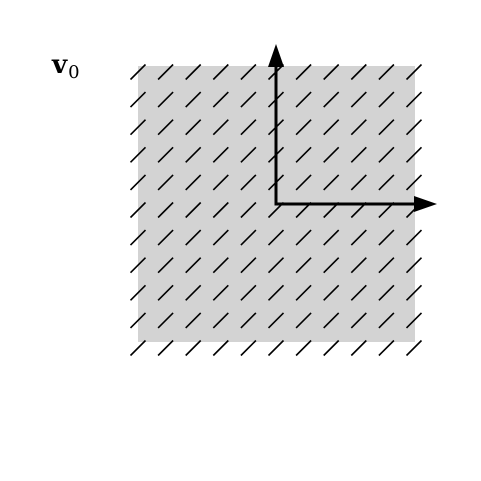 The image size is (481, 481). I want to click on vector-symbol: v, so click(60, 65).